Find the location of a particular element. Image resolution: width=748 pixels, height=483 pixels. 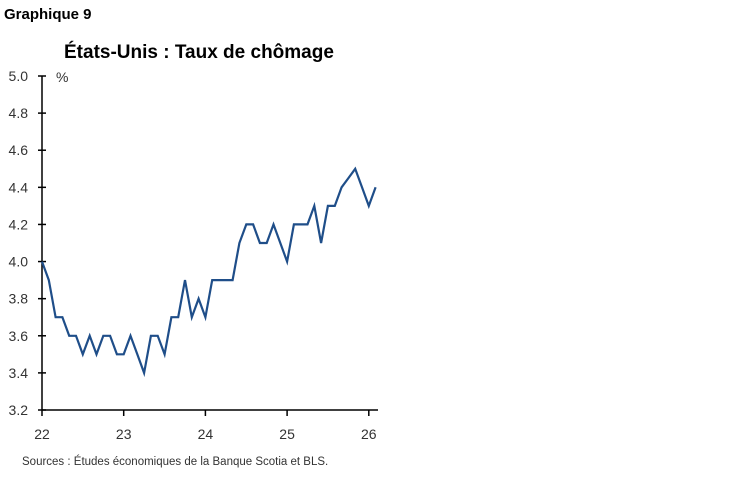

y-tick-label: 4.8 is located at coordinates (19, 113).